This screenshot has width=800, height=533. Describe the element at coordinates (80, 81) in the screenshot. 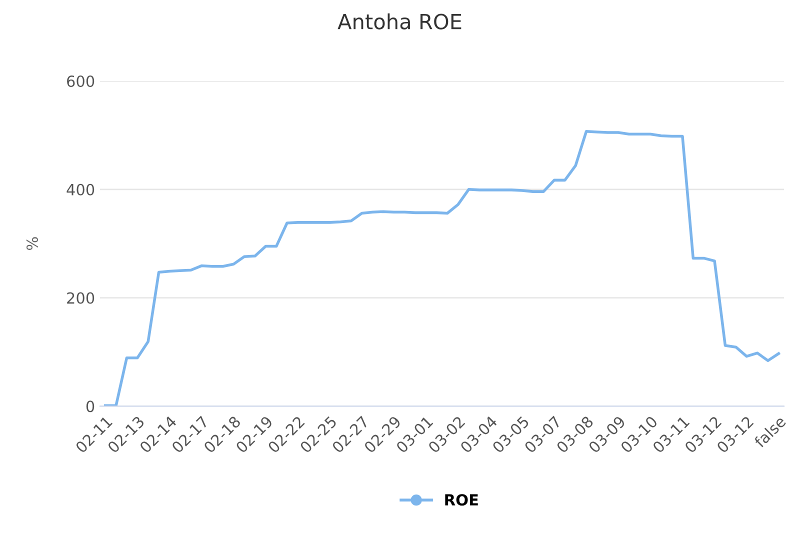

I see `y-tick-label: 600` at that location.